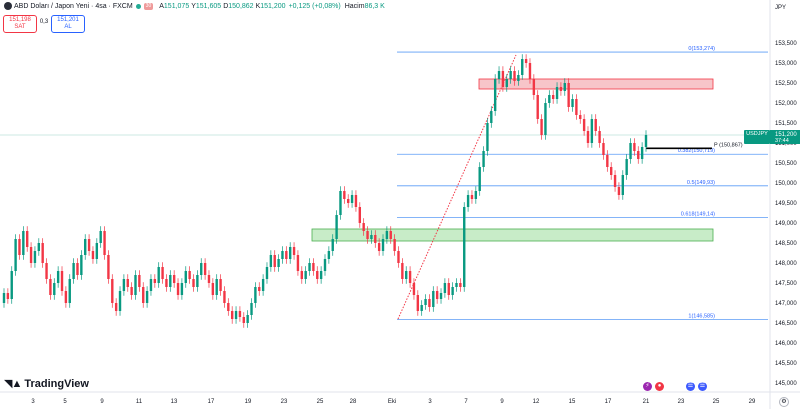  I want to click on y-tick-label: 147,000, so click(786, 304).